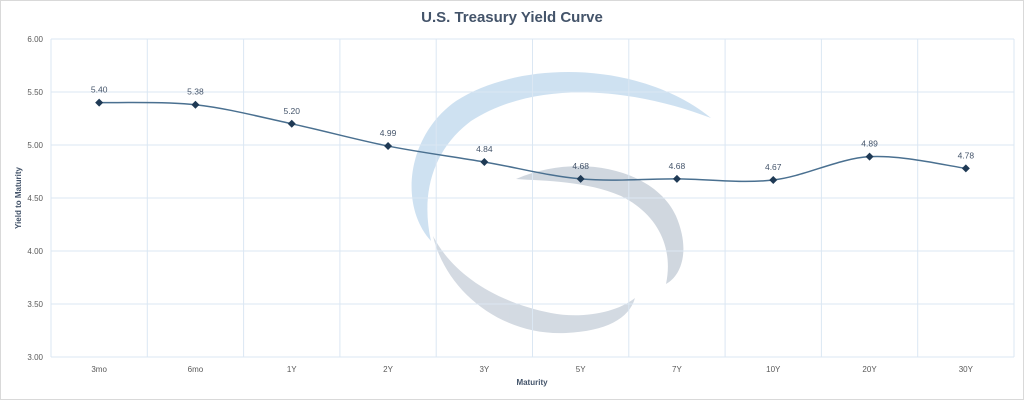 Image resolution: width=1024 pixels, height=400 pixels. Describe the element at coordinates (512, 17) in the screenshot. I see `chart-title: U.S. Treasury Yield Curve` at that location.